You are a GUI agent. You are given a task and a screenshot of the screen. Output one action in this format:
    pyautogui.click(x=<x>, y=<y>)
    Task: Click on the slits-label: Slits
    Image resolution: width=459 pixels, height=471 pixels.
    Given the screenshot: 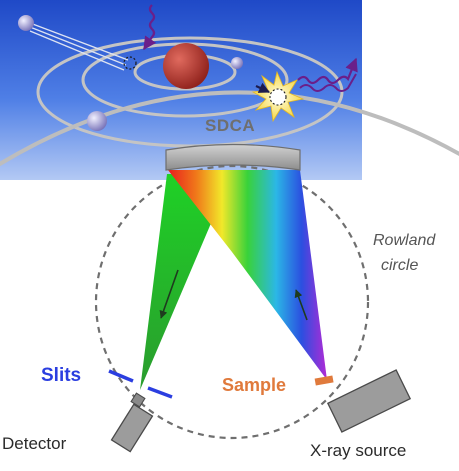 What is the action you would take?
    pyautogui.click(x=61, y=375)
    